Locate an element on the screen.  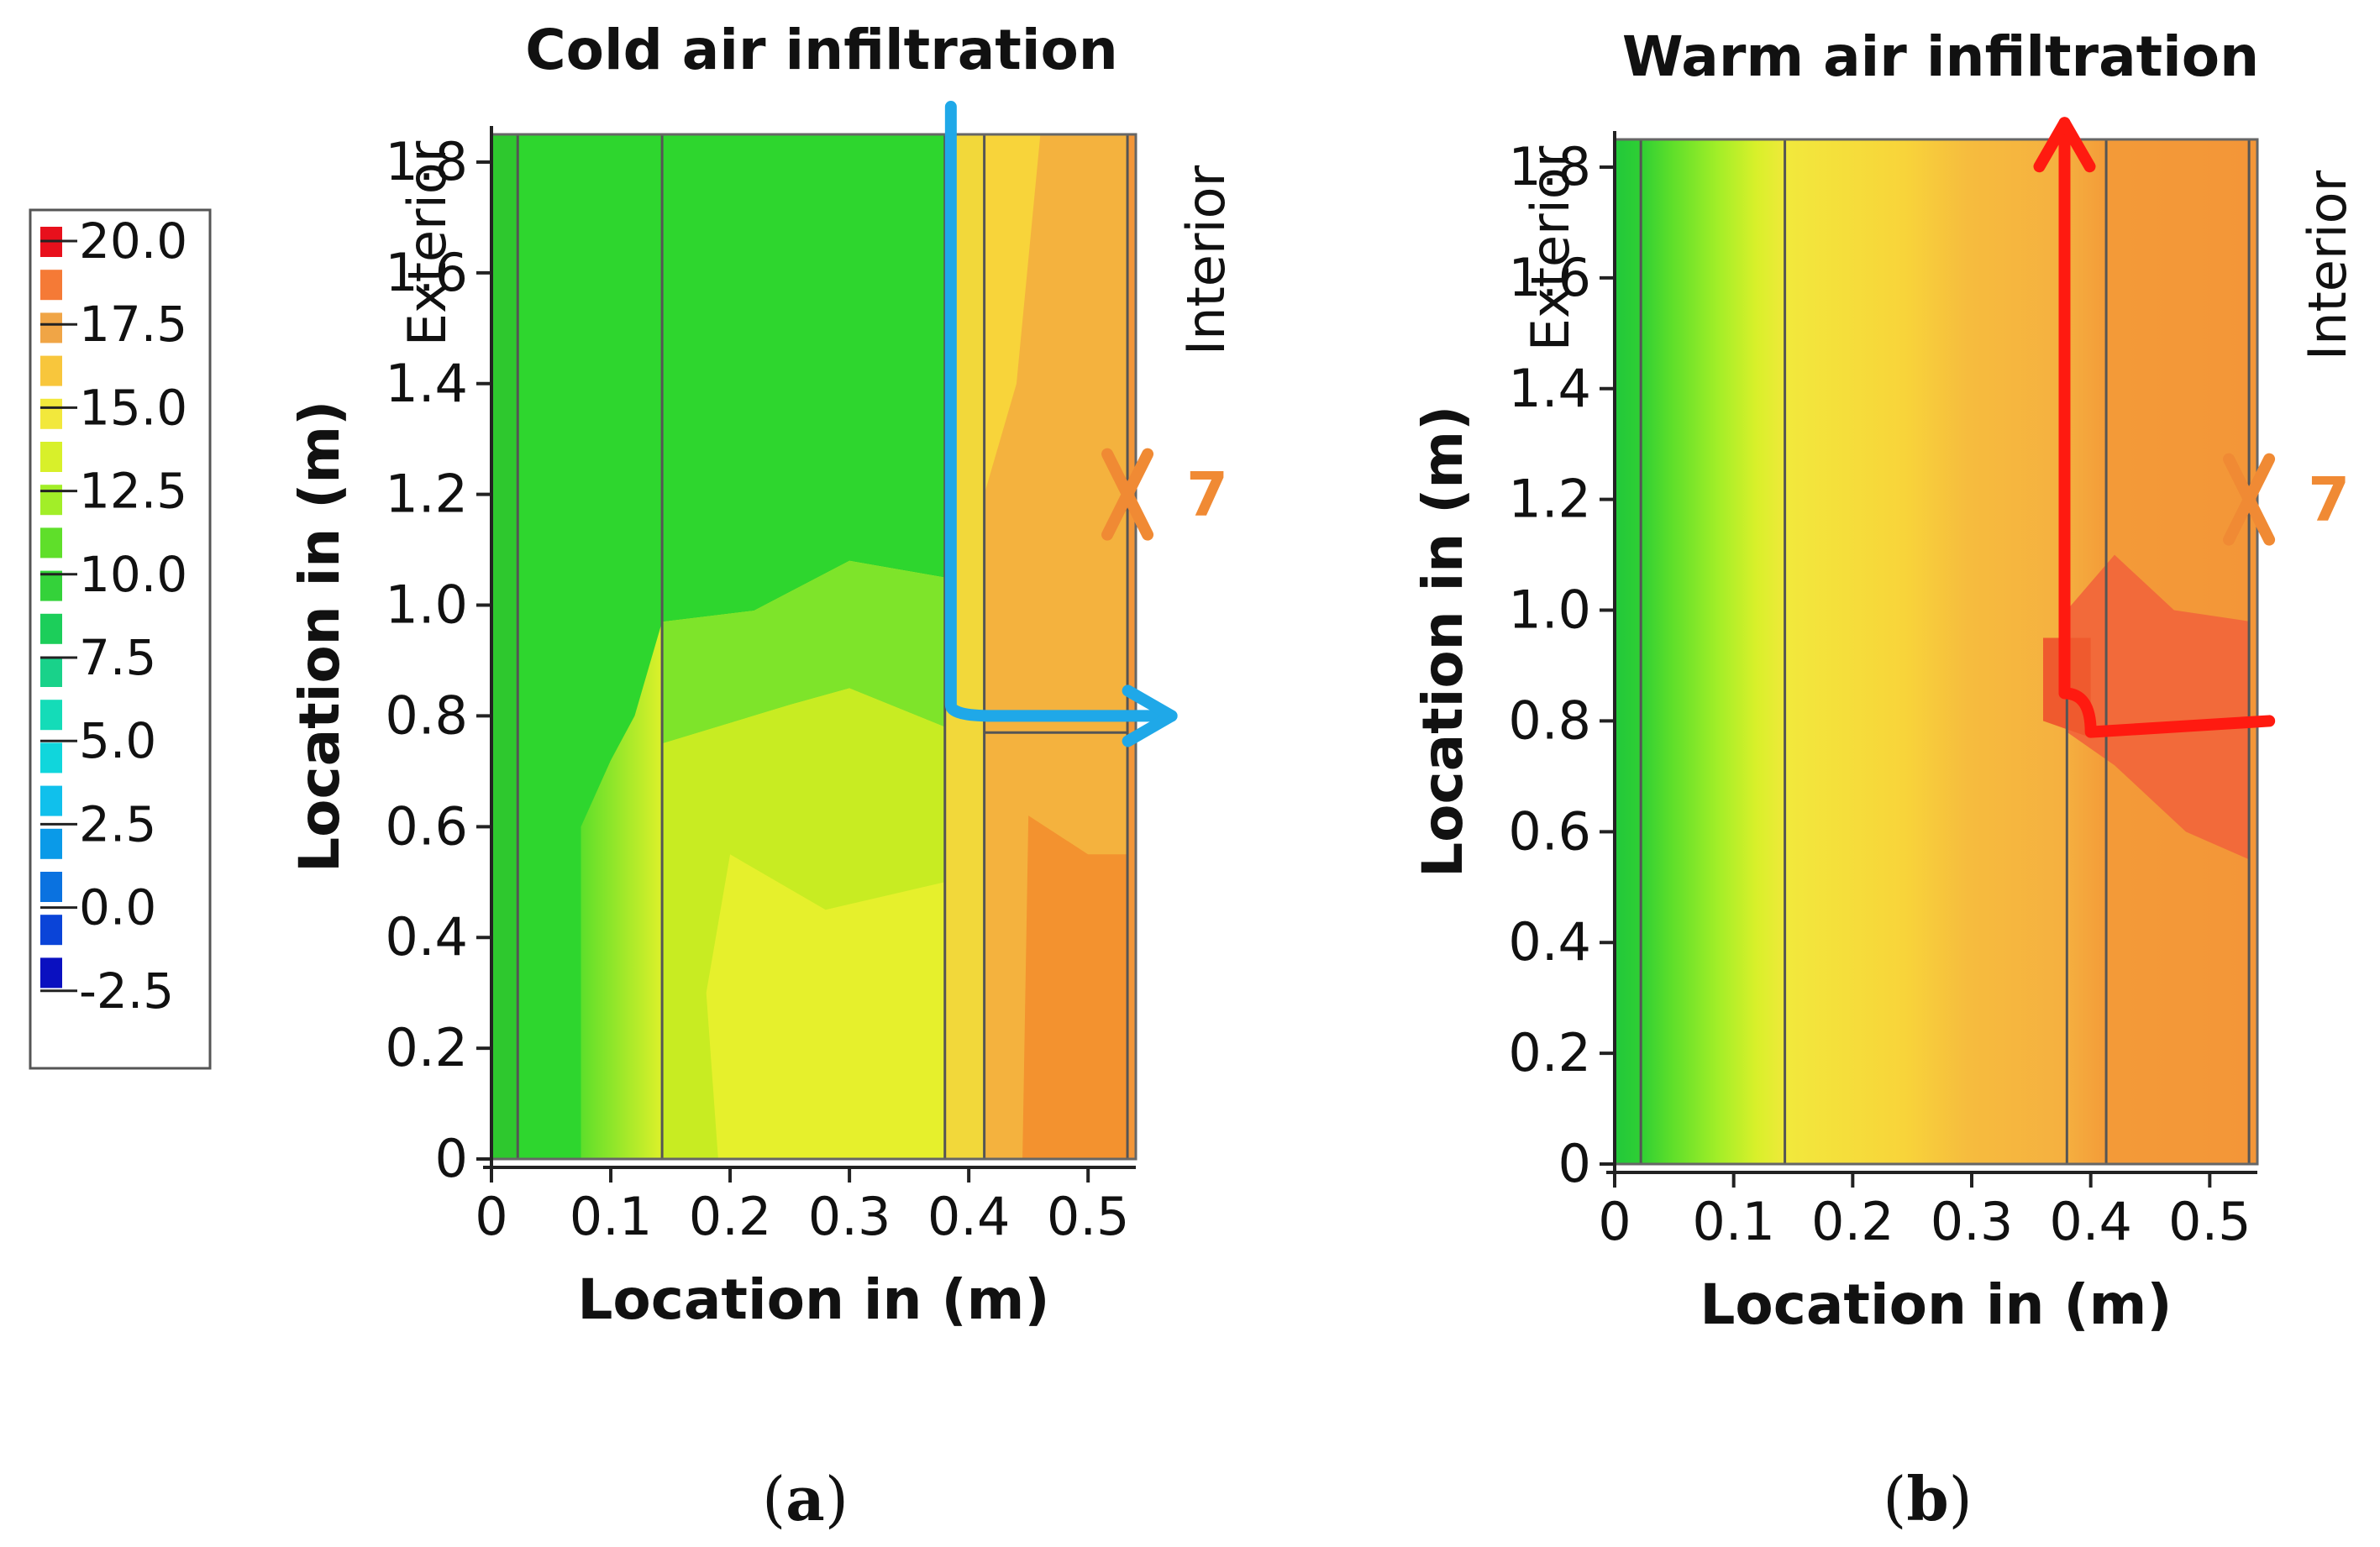
legend-label: 0.0 is located at coordinates (117, 907).